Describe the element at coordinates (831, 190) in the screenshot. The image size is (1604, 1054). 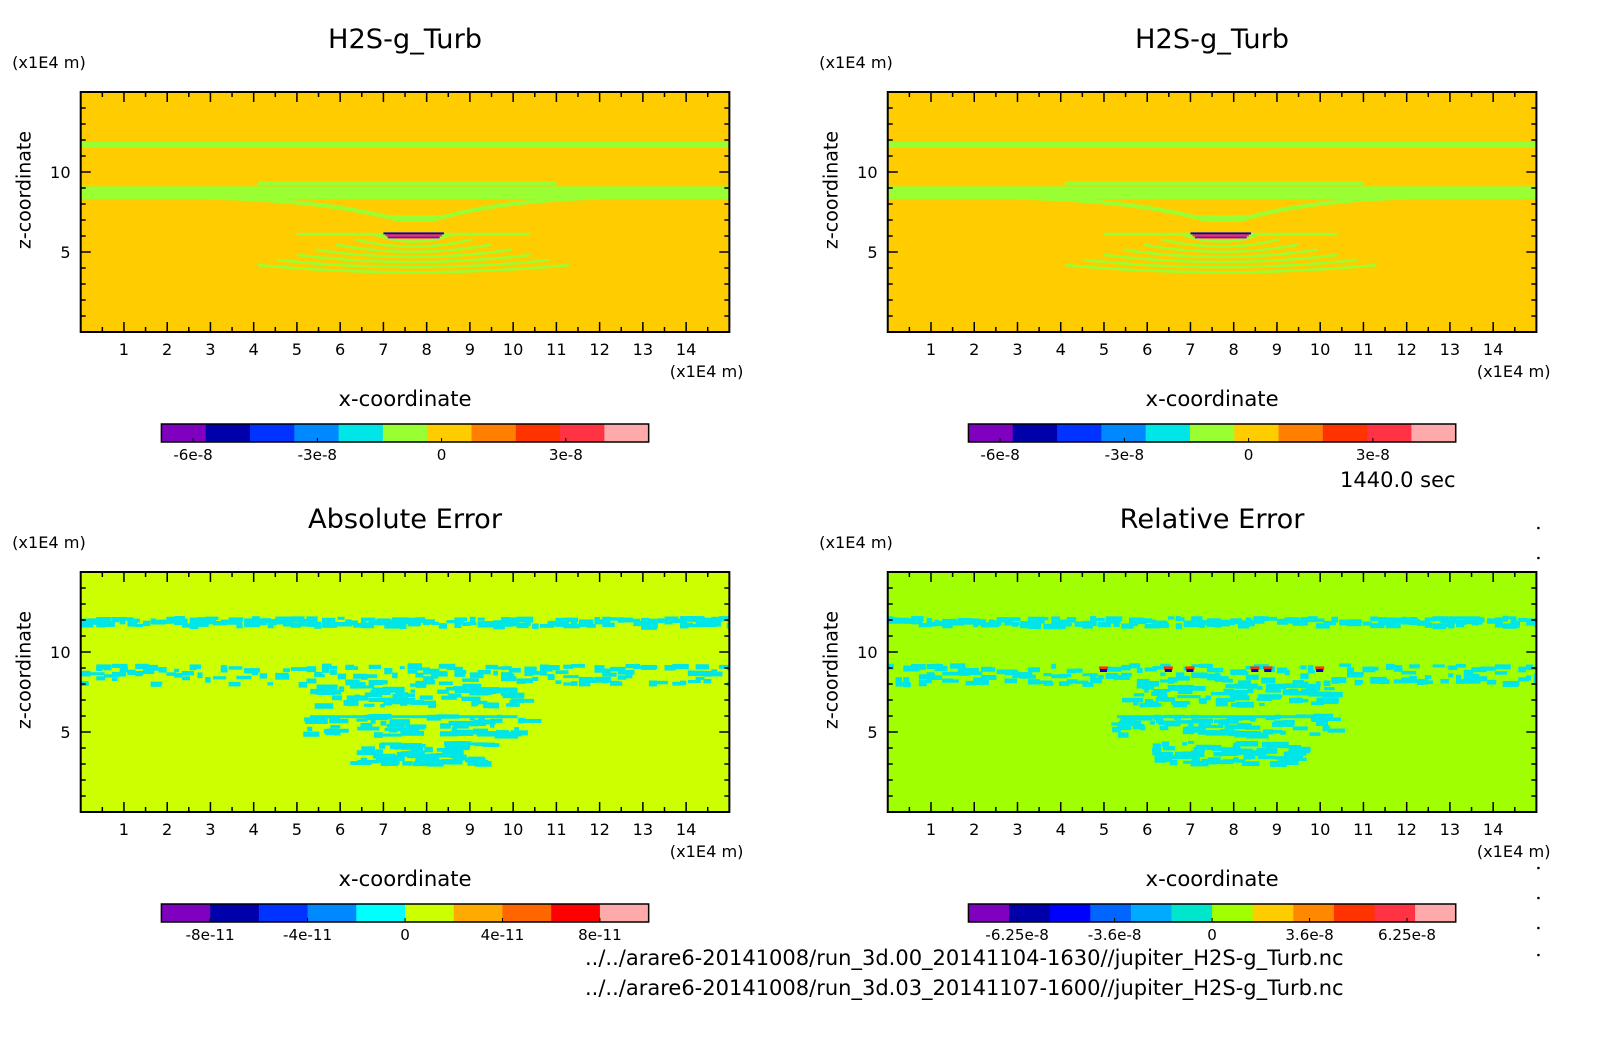
I see `y-axis-label: z-coordinate` at that location.